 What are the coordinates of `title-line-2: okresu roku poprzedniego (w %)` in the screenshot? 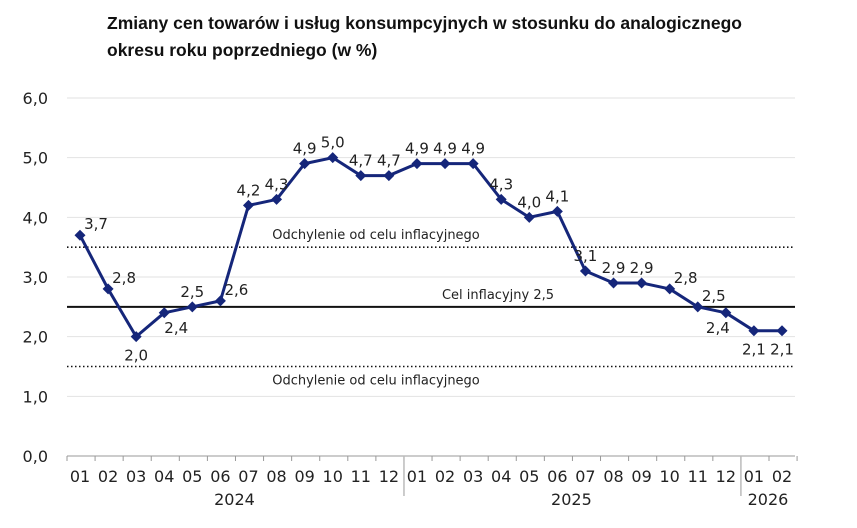 It's located at (242, 50).